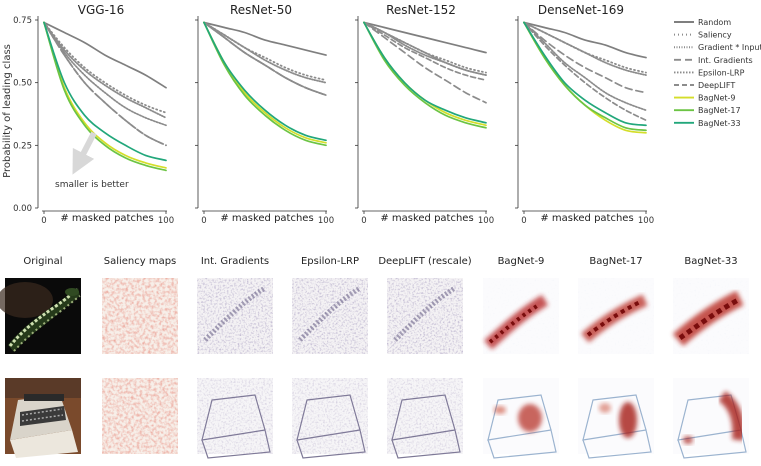 This screenshot has height=466, width=761. I want to click on heatmap-int-gradients-snake, so click(235, 316).